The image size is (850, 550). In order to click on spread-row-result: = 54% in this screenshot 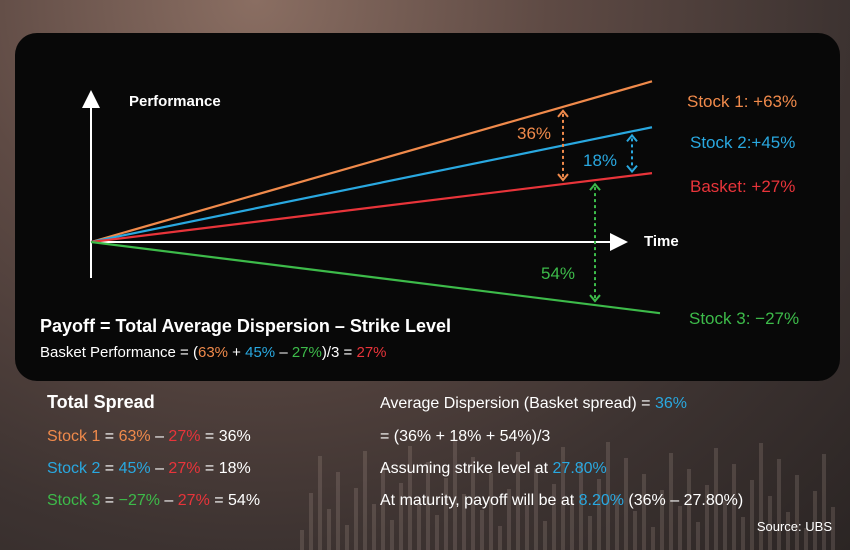, I will do `click(235, 500)`.